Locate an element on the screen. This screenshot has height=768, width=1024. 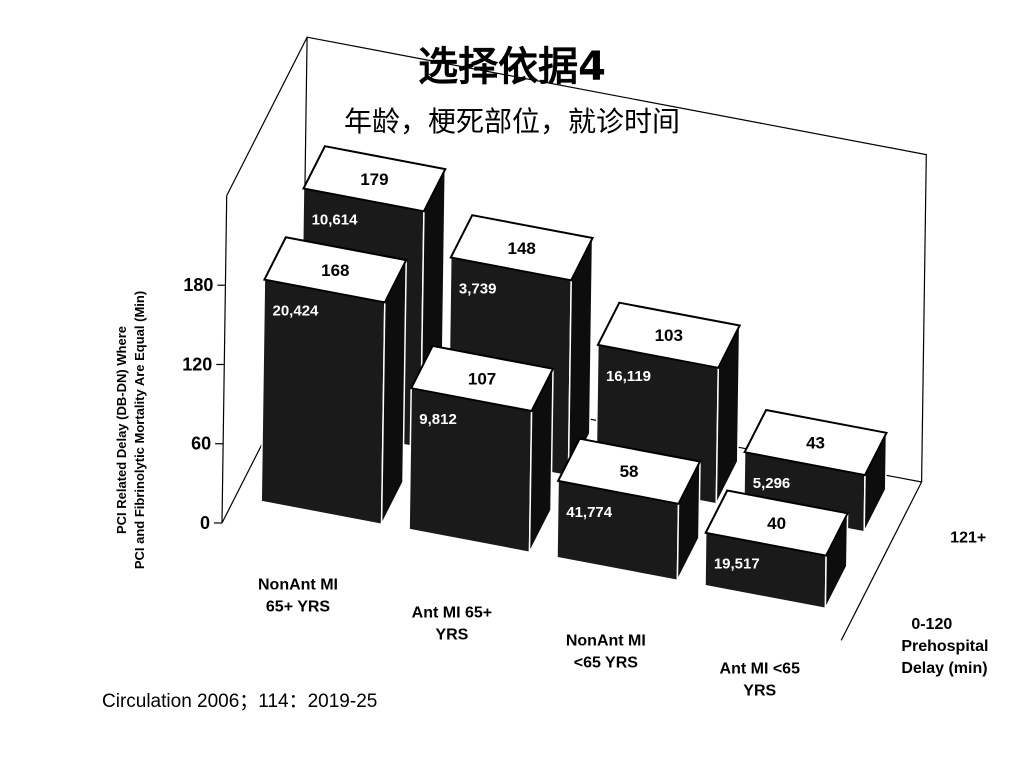
bar-value-label: 168 is located at coordinates (335, 270).